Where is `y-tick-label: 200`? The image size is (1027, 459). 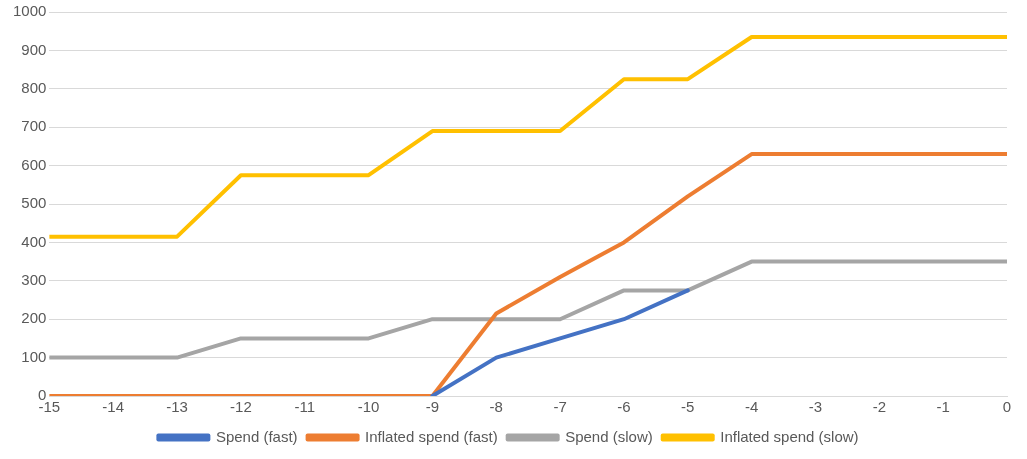
y-tick-label: 200 is located at coordinates (34, 318).